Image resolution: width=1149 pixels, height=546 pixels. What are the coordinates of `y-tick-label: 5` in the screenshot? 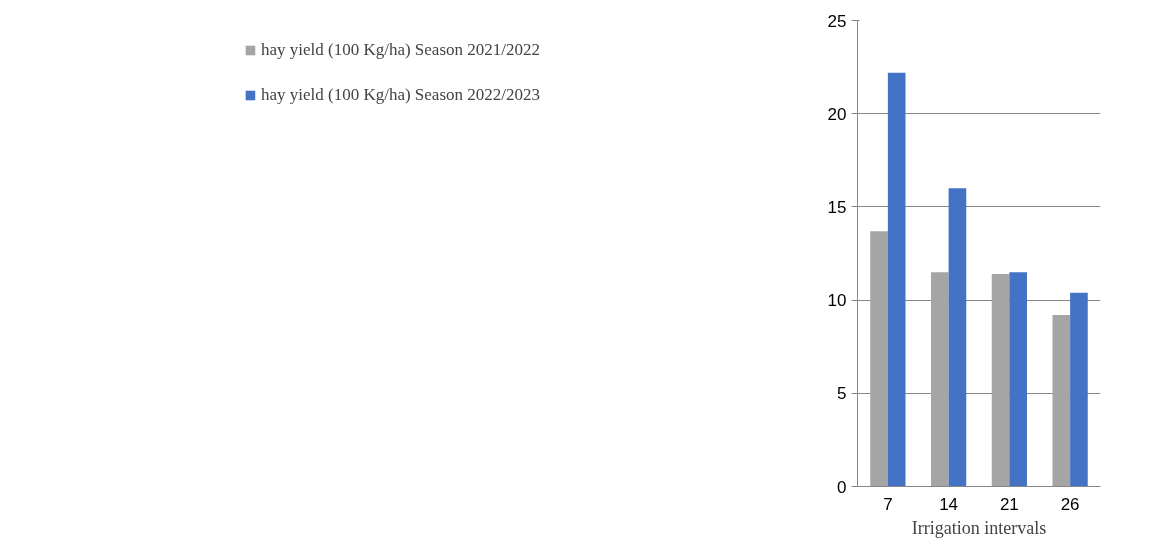 It's located at (842, 394).